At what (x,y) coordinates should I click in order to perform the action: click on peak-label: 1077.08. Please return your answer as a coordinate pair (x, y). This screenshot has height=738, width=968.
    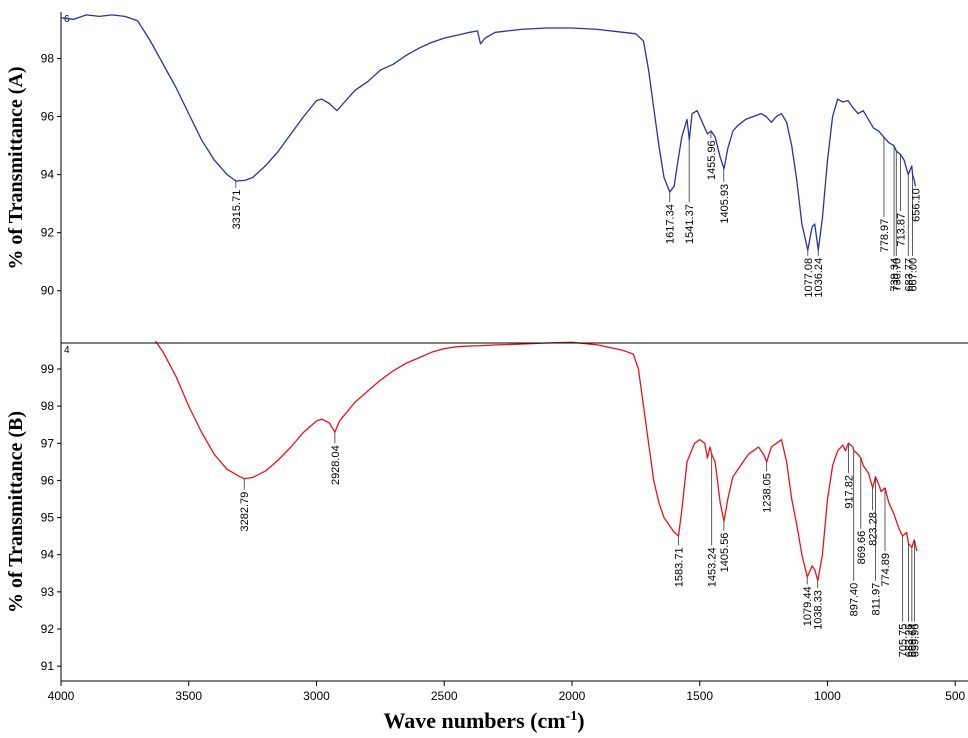
    Looking at the image, I should click on (809, 278).